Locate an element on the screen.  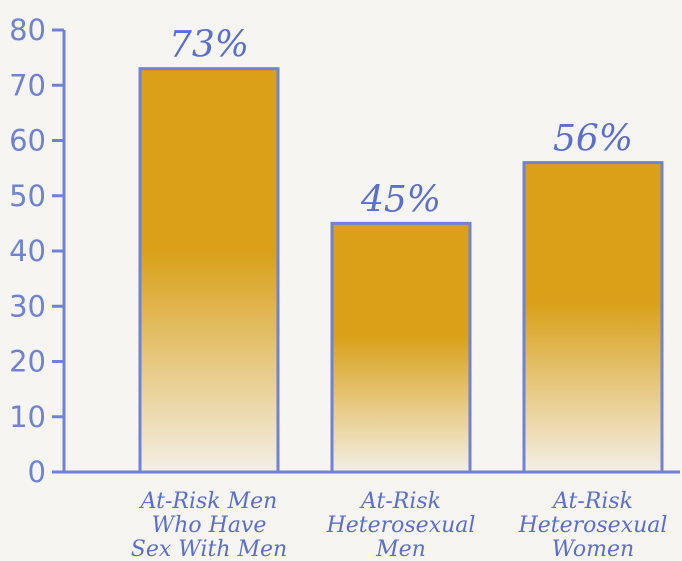
y-tick-label: 70 is located at coordinates (27, 85).